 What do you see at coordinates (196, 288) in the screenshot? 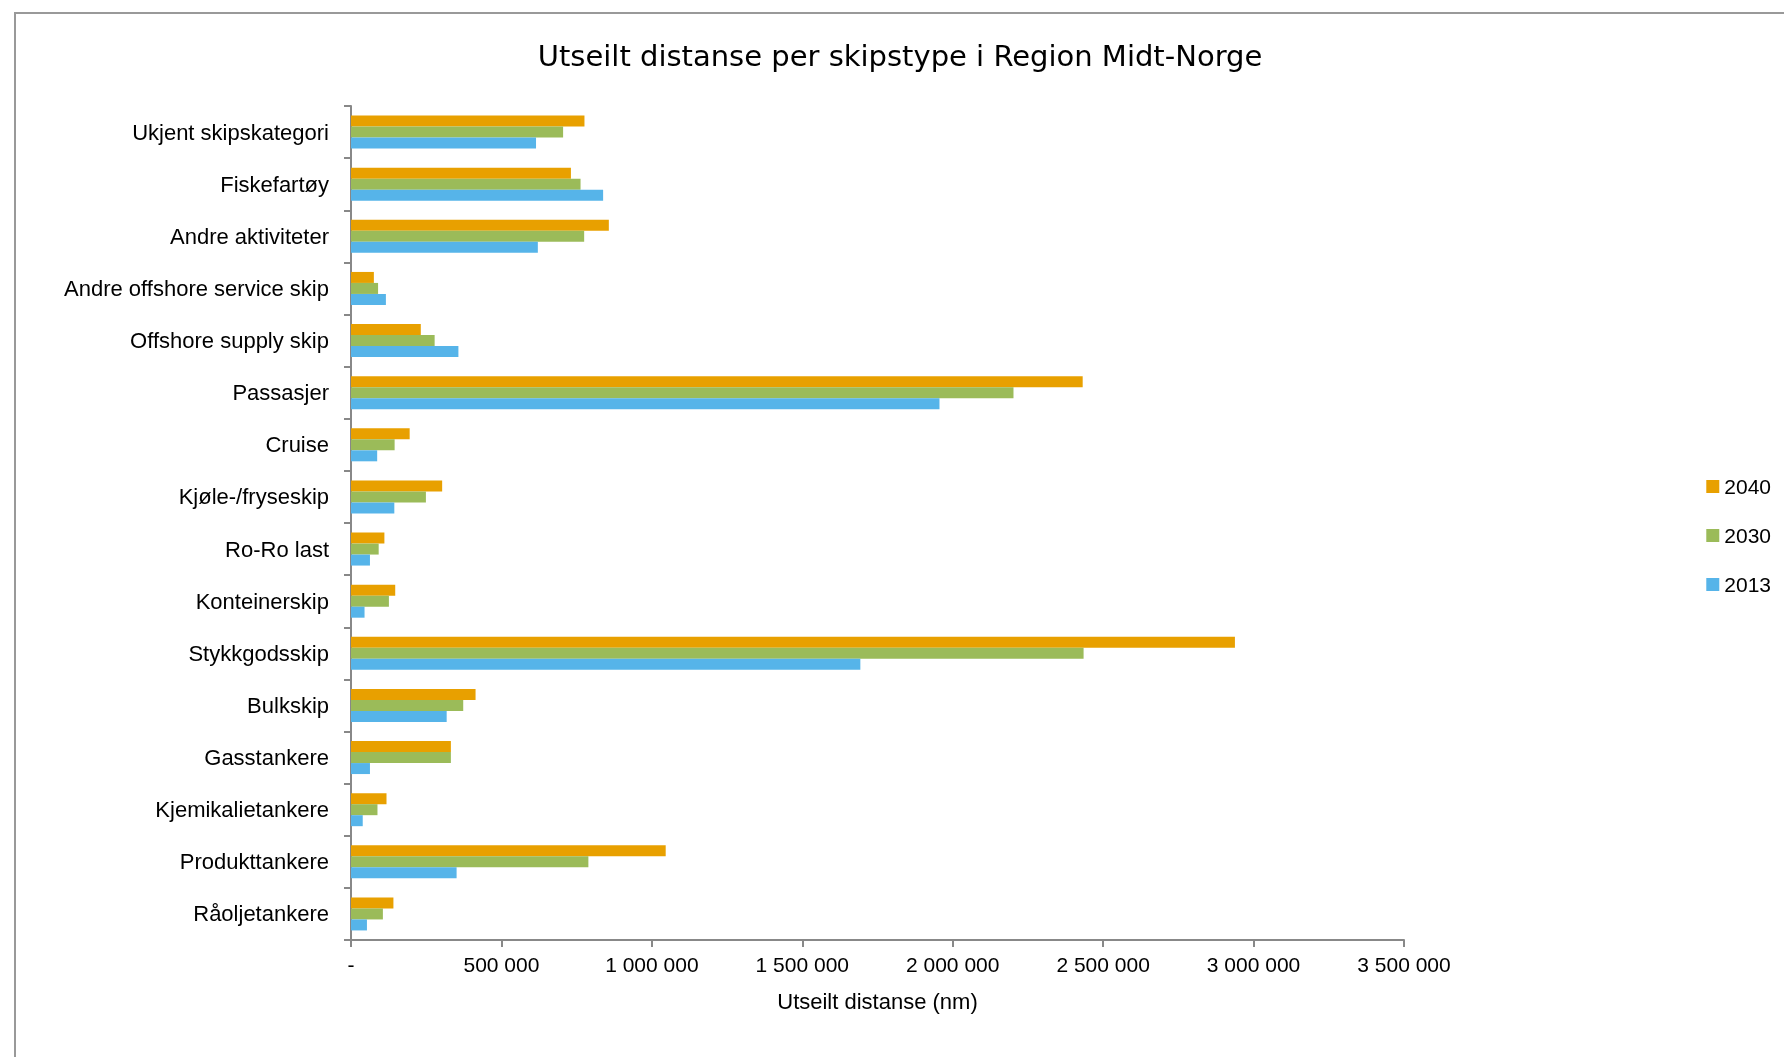
I see `y-tick-label: Andre offshore service skip` at bounding box center [196, 288].